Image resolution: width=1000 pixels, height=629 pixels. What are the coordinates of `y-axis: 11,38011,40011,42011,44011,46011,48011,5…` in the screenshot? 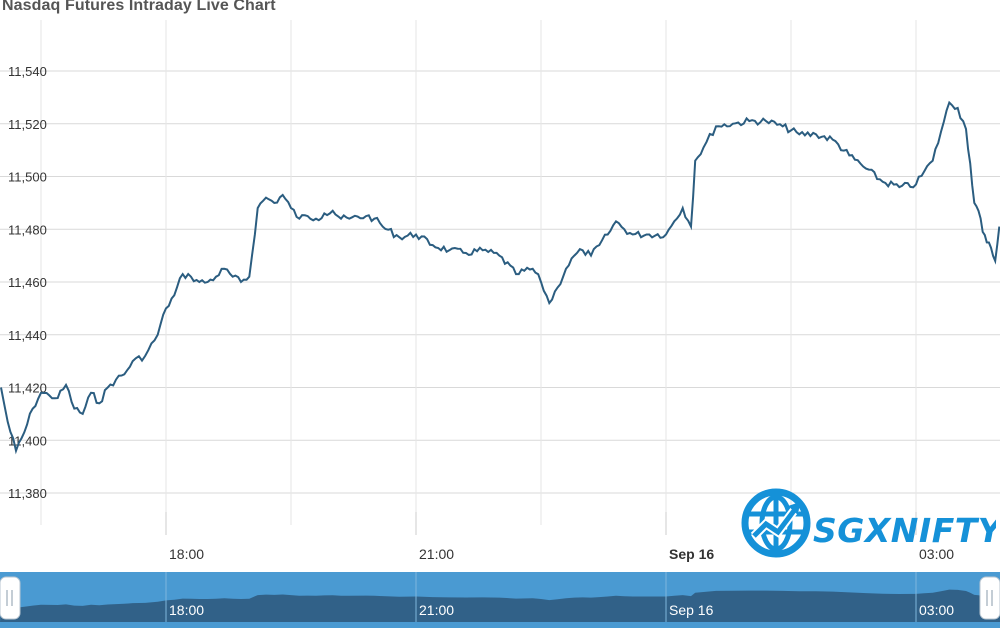 It's located at (27, 282).